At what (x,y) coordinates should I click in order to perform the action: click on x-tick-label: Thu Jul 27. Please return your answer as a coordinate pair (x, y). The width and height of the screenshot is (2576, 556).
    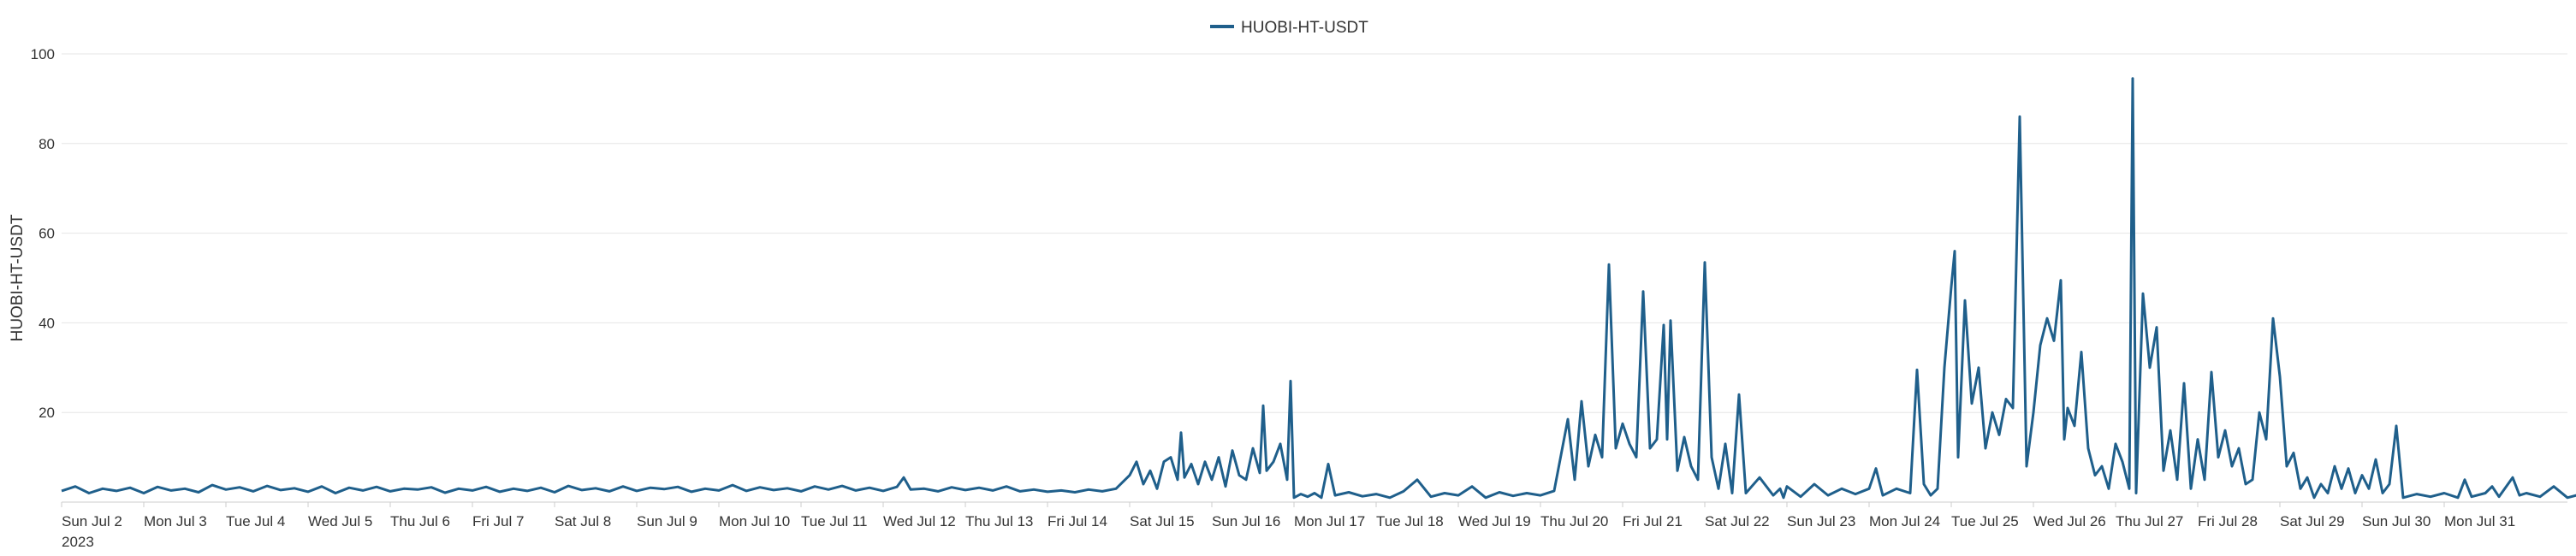
    Looking at the image, I should click on (2149, 521).